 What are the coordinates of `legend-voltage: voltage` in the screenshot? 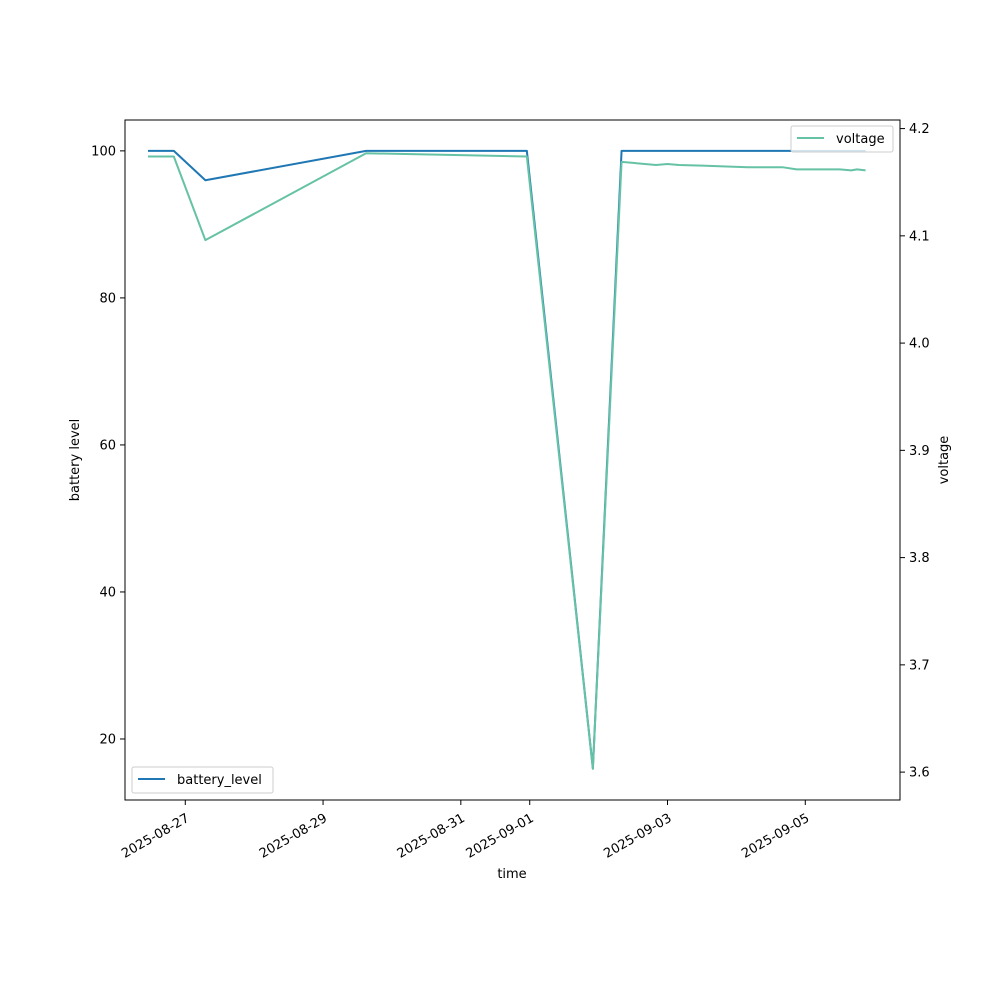 It's located at (842, 139).